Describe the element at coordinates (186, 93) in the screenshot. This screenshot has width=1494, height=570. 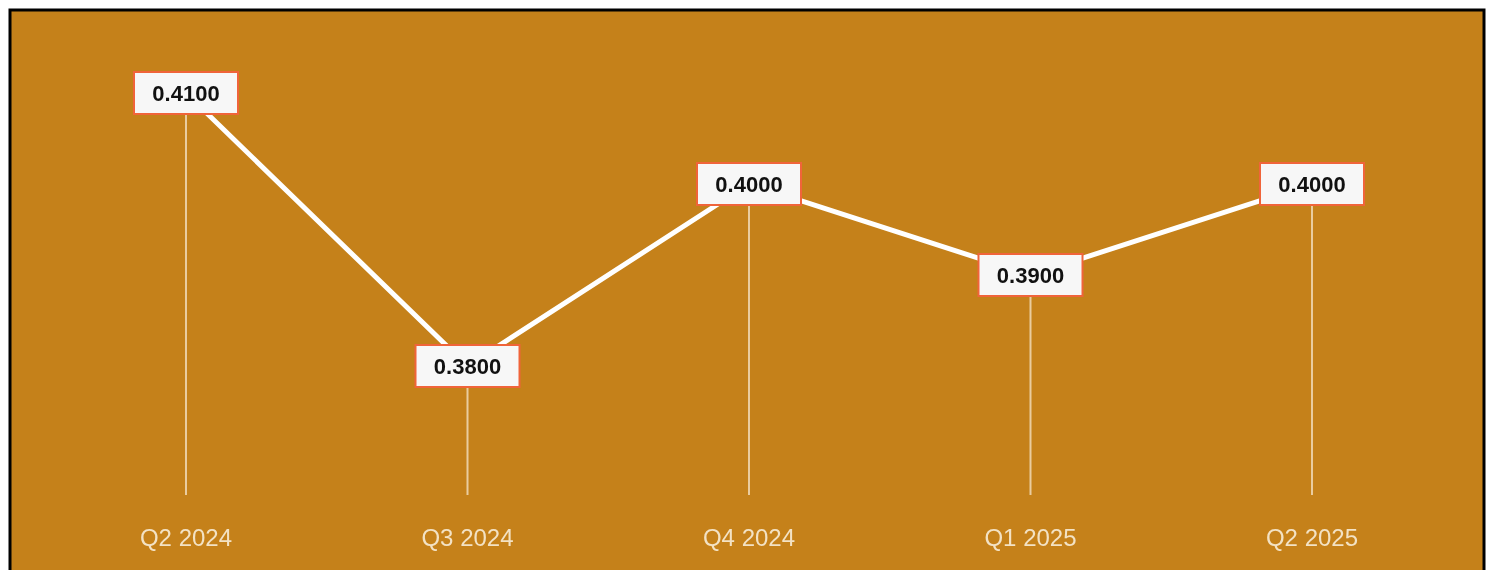
I see `data-label: 0.4100` at that location.